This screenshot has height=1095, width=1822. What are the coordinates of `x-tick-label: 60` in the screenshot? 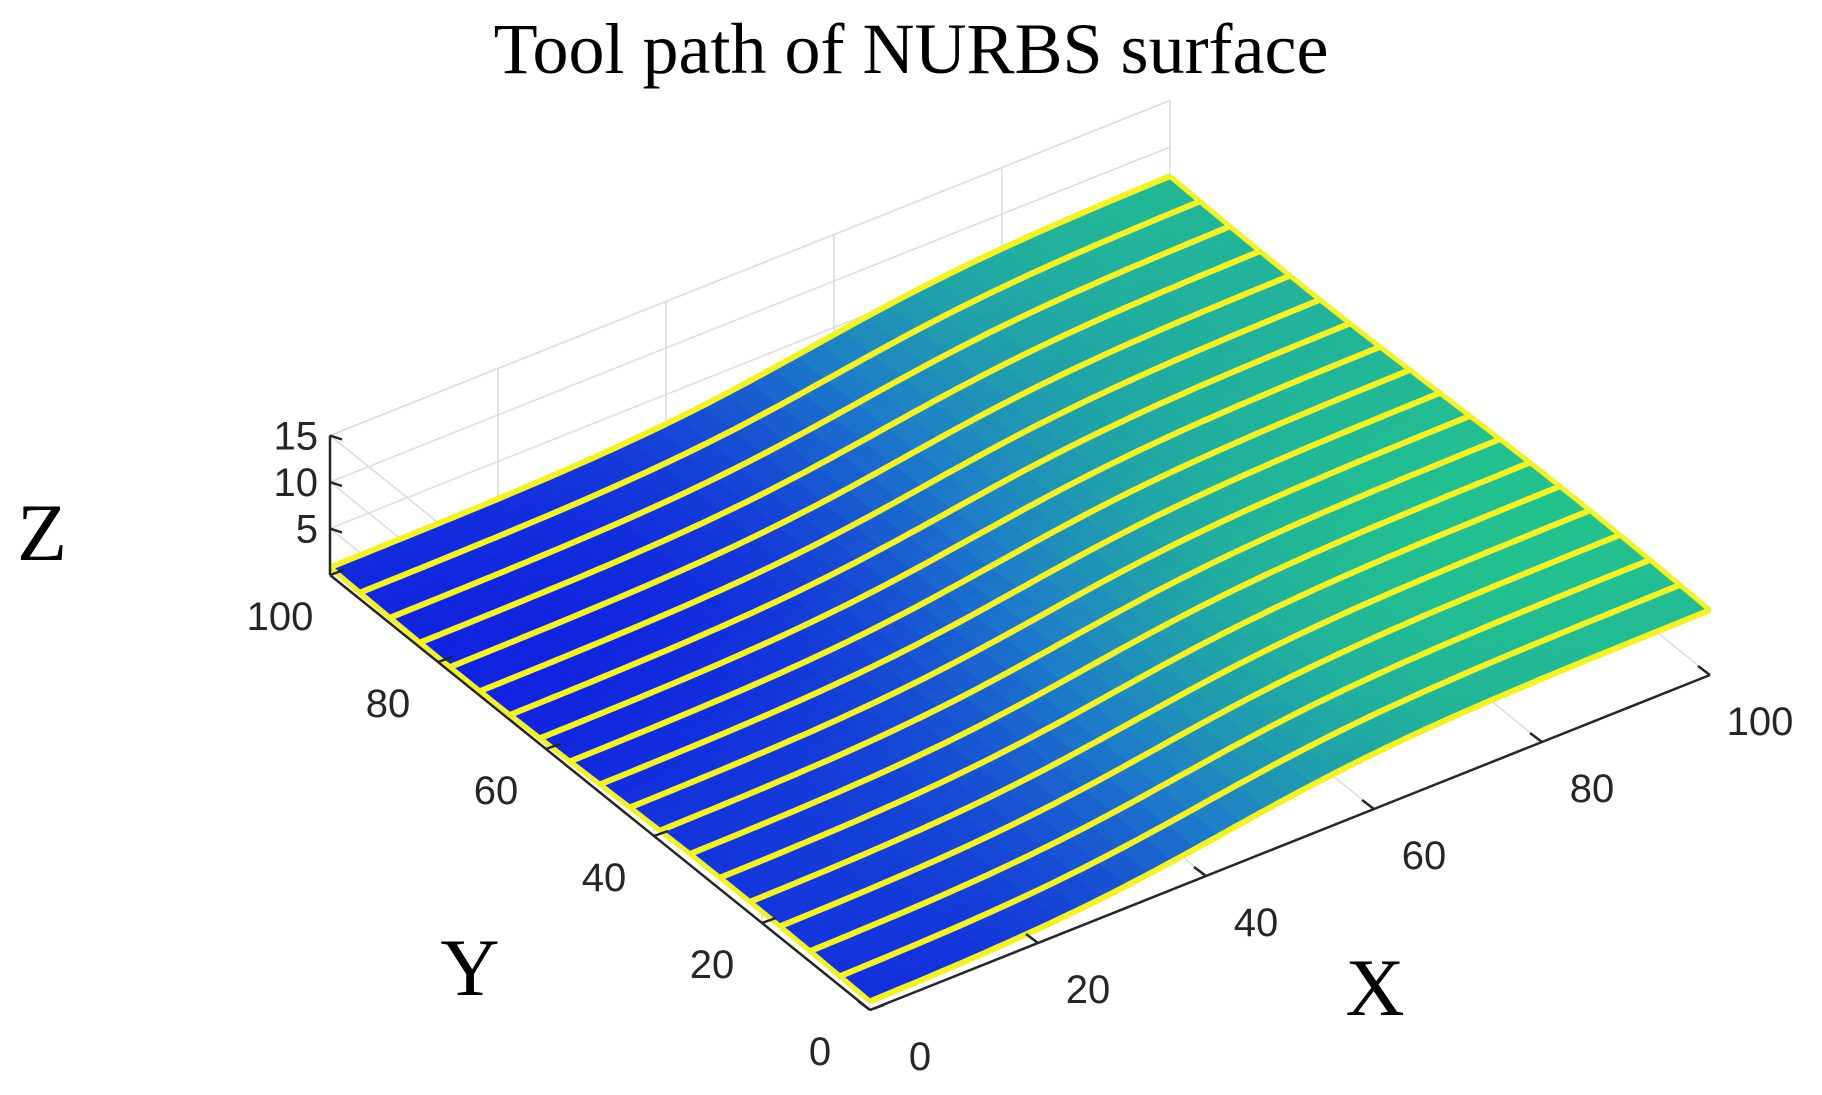 It's located at (1424, 856).